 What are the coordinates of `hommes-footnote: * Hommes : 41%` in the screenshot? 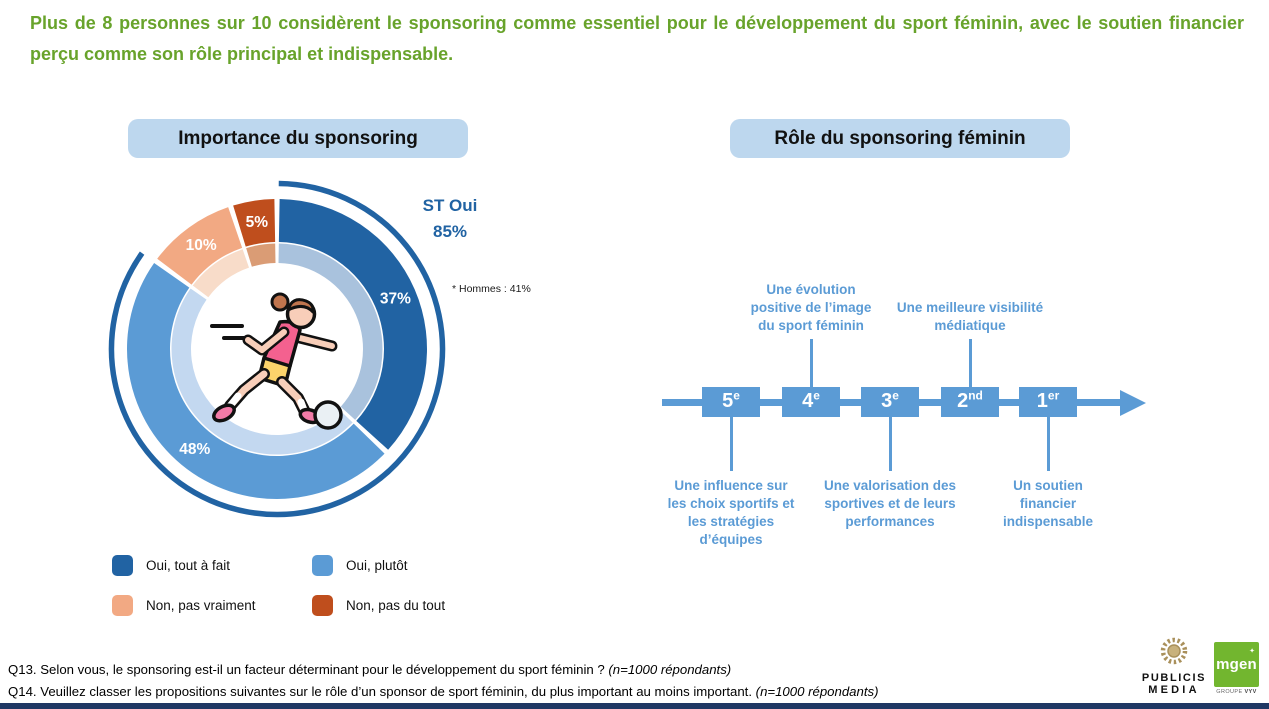 It's located at (491, 289).